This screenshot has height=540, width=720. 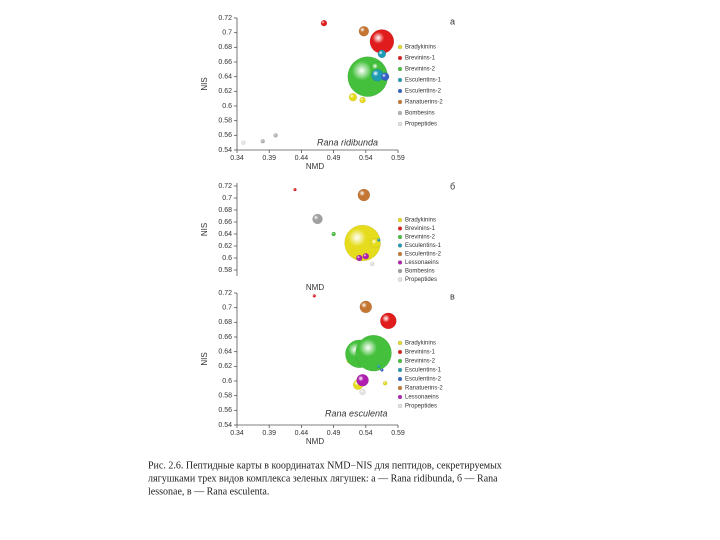 What do you see at coordinates (422, 263) in the screenshot?
I see `legend-label: Lessonaeins` at bounding box center [422, 263].